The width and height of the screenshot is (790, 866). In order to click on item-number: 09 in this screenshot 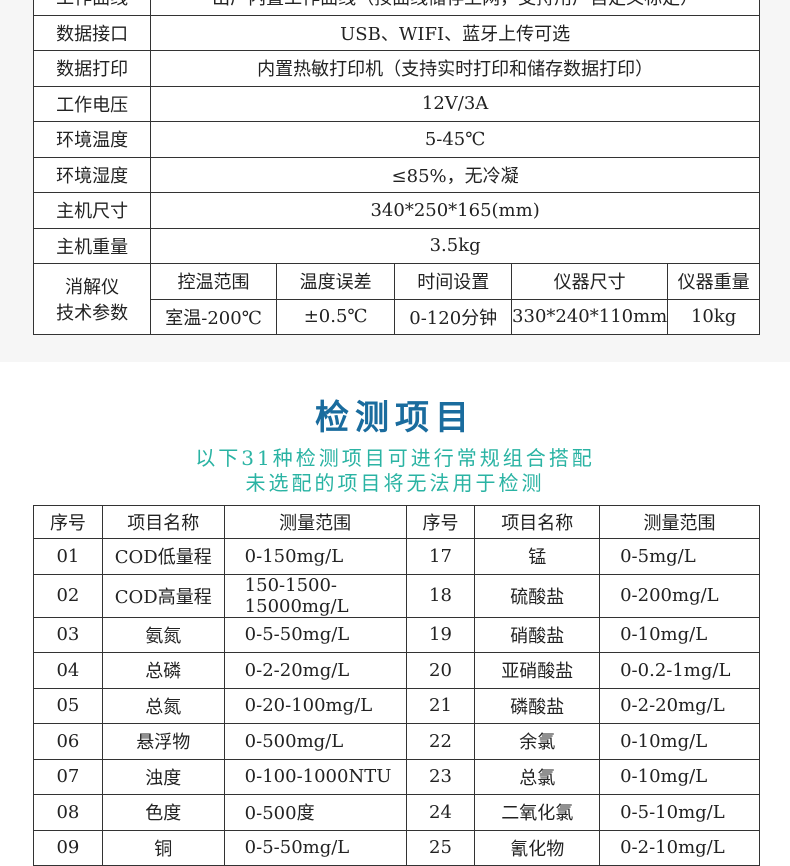, I will do `click(68, 847)`.